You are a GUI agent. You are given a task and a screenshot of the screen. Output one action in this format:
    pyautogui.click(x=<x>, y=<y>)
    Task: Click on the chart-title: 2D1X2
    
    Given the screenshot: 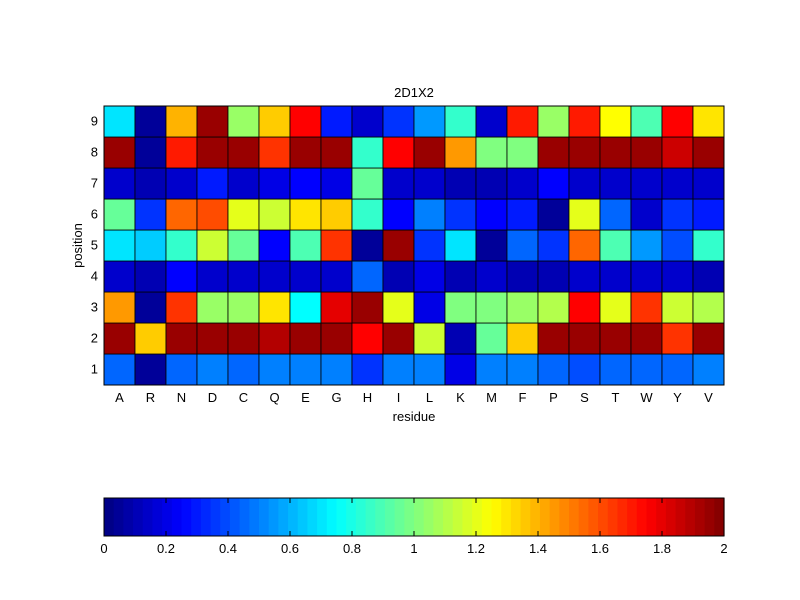 What is the action you would take?
    pyautogui.click(x=414, y=92)
    